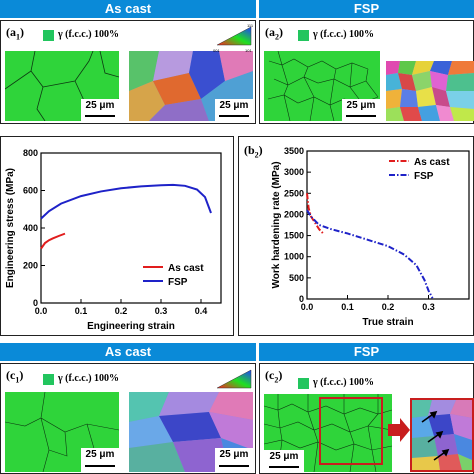  I want to click on ipf-map-as-cast-bottom: 25 μm, so click(191, 432).